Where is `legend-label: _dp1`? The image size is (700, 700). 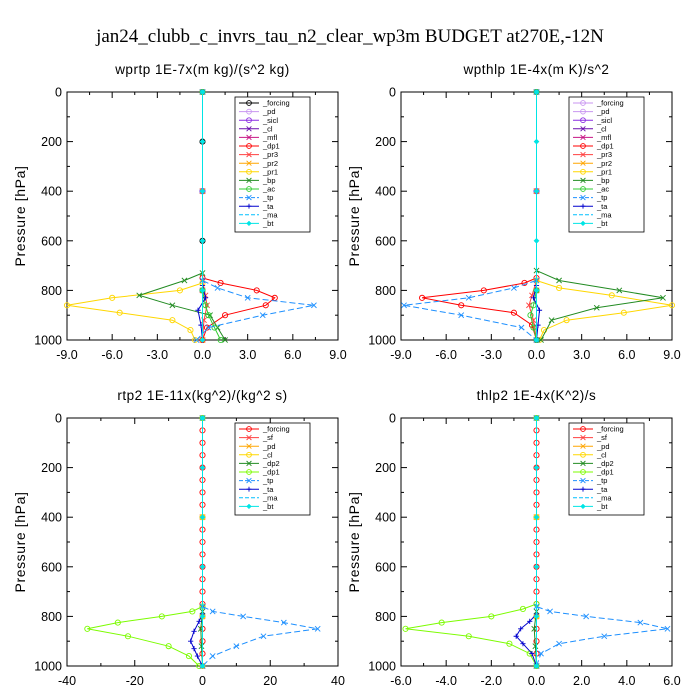
legend-label: _dp1 is located at coordinates (271, 146).